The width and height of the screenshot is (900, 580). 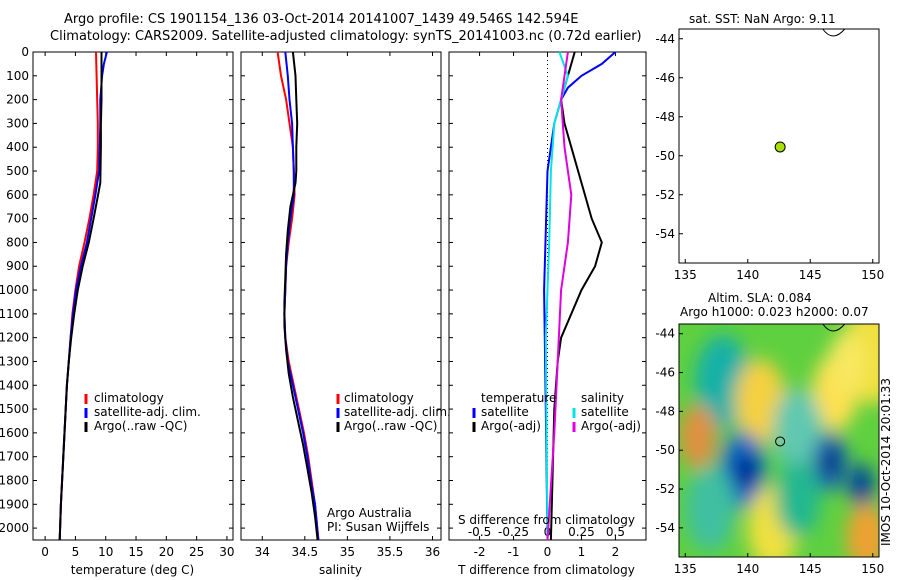 What do you see at coordinates (14, 361) in the screenshot?
I see `depth-tick-label: 1300` at bounding box center [14, 361].